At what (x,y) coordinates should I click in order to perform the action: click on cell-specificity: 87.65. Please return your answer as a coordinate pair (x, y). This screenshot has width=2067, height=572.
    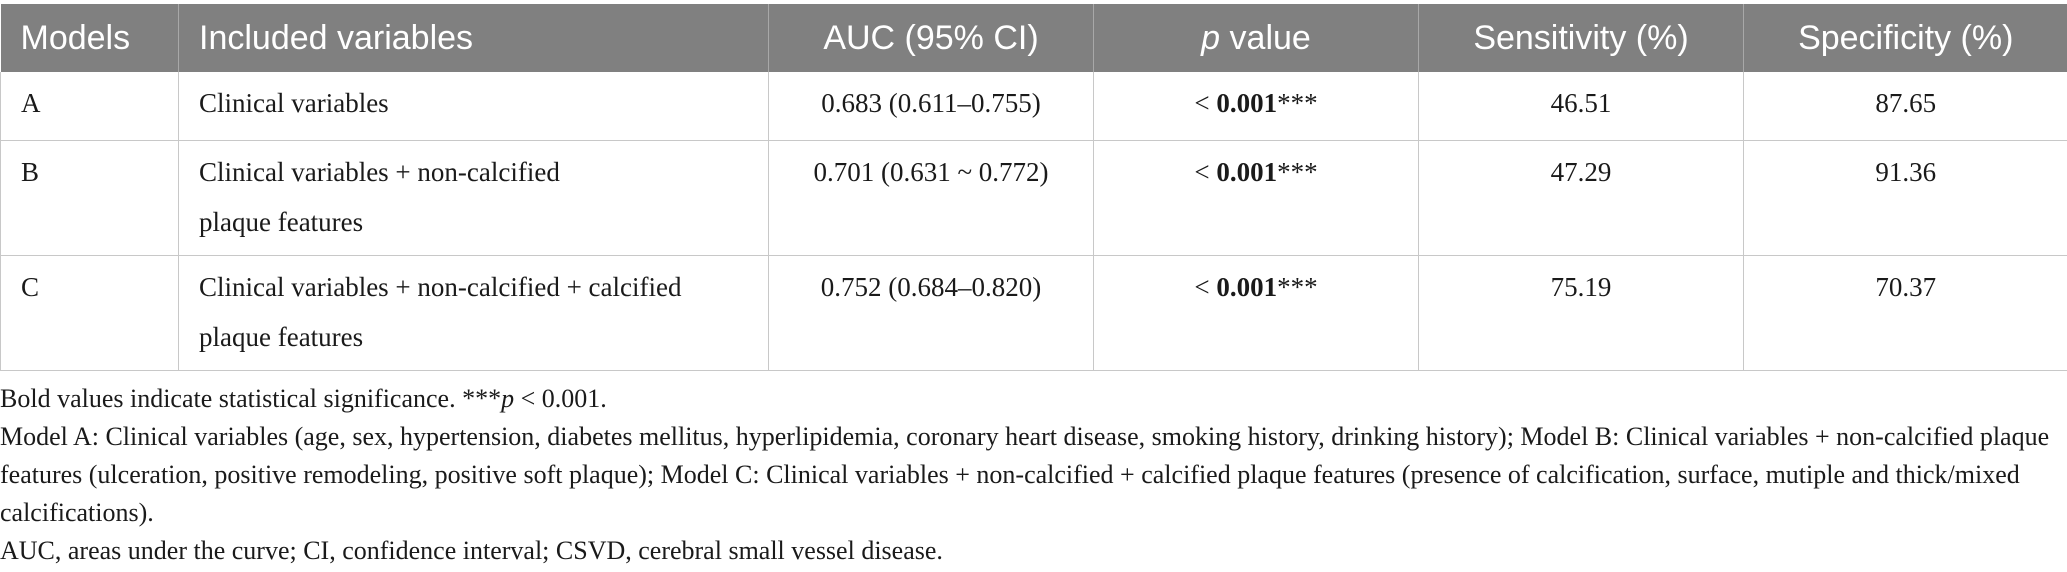
    Looking at the image, I should click on (1905, 106).